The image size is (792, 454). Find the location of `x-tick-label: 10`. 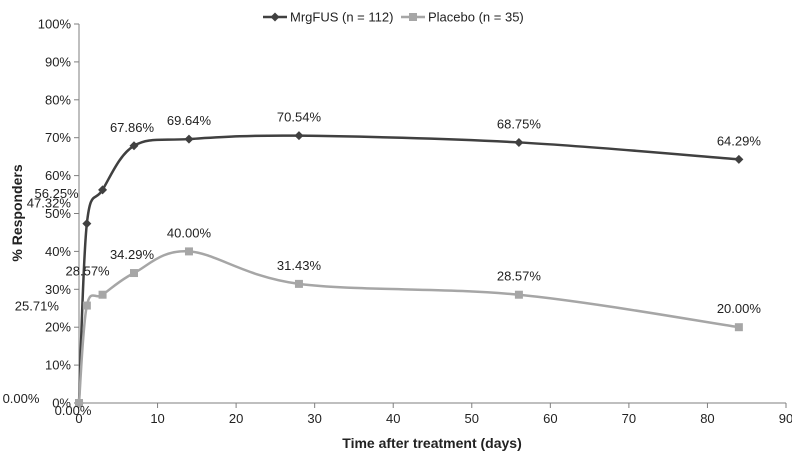

x-tick-label: 10 is located at coordinates (157, 418).